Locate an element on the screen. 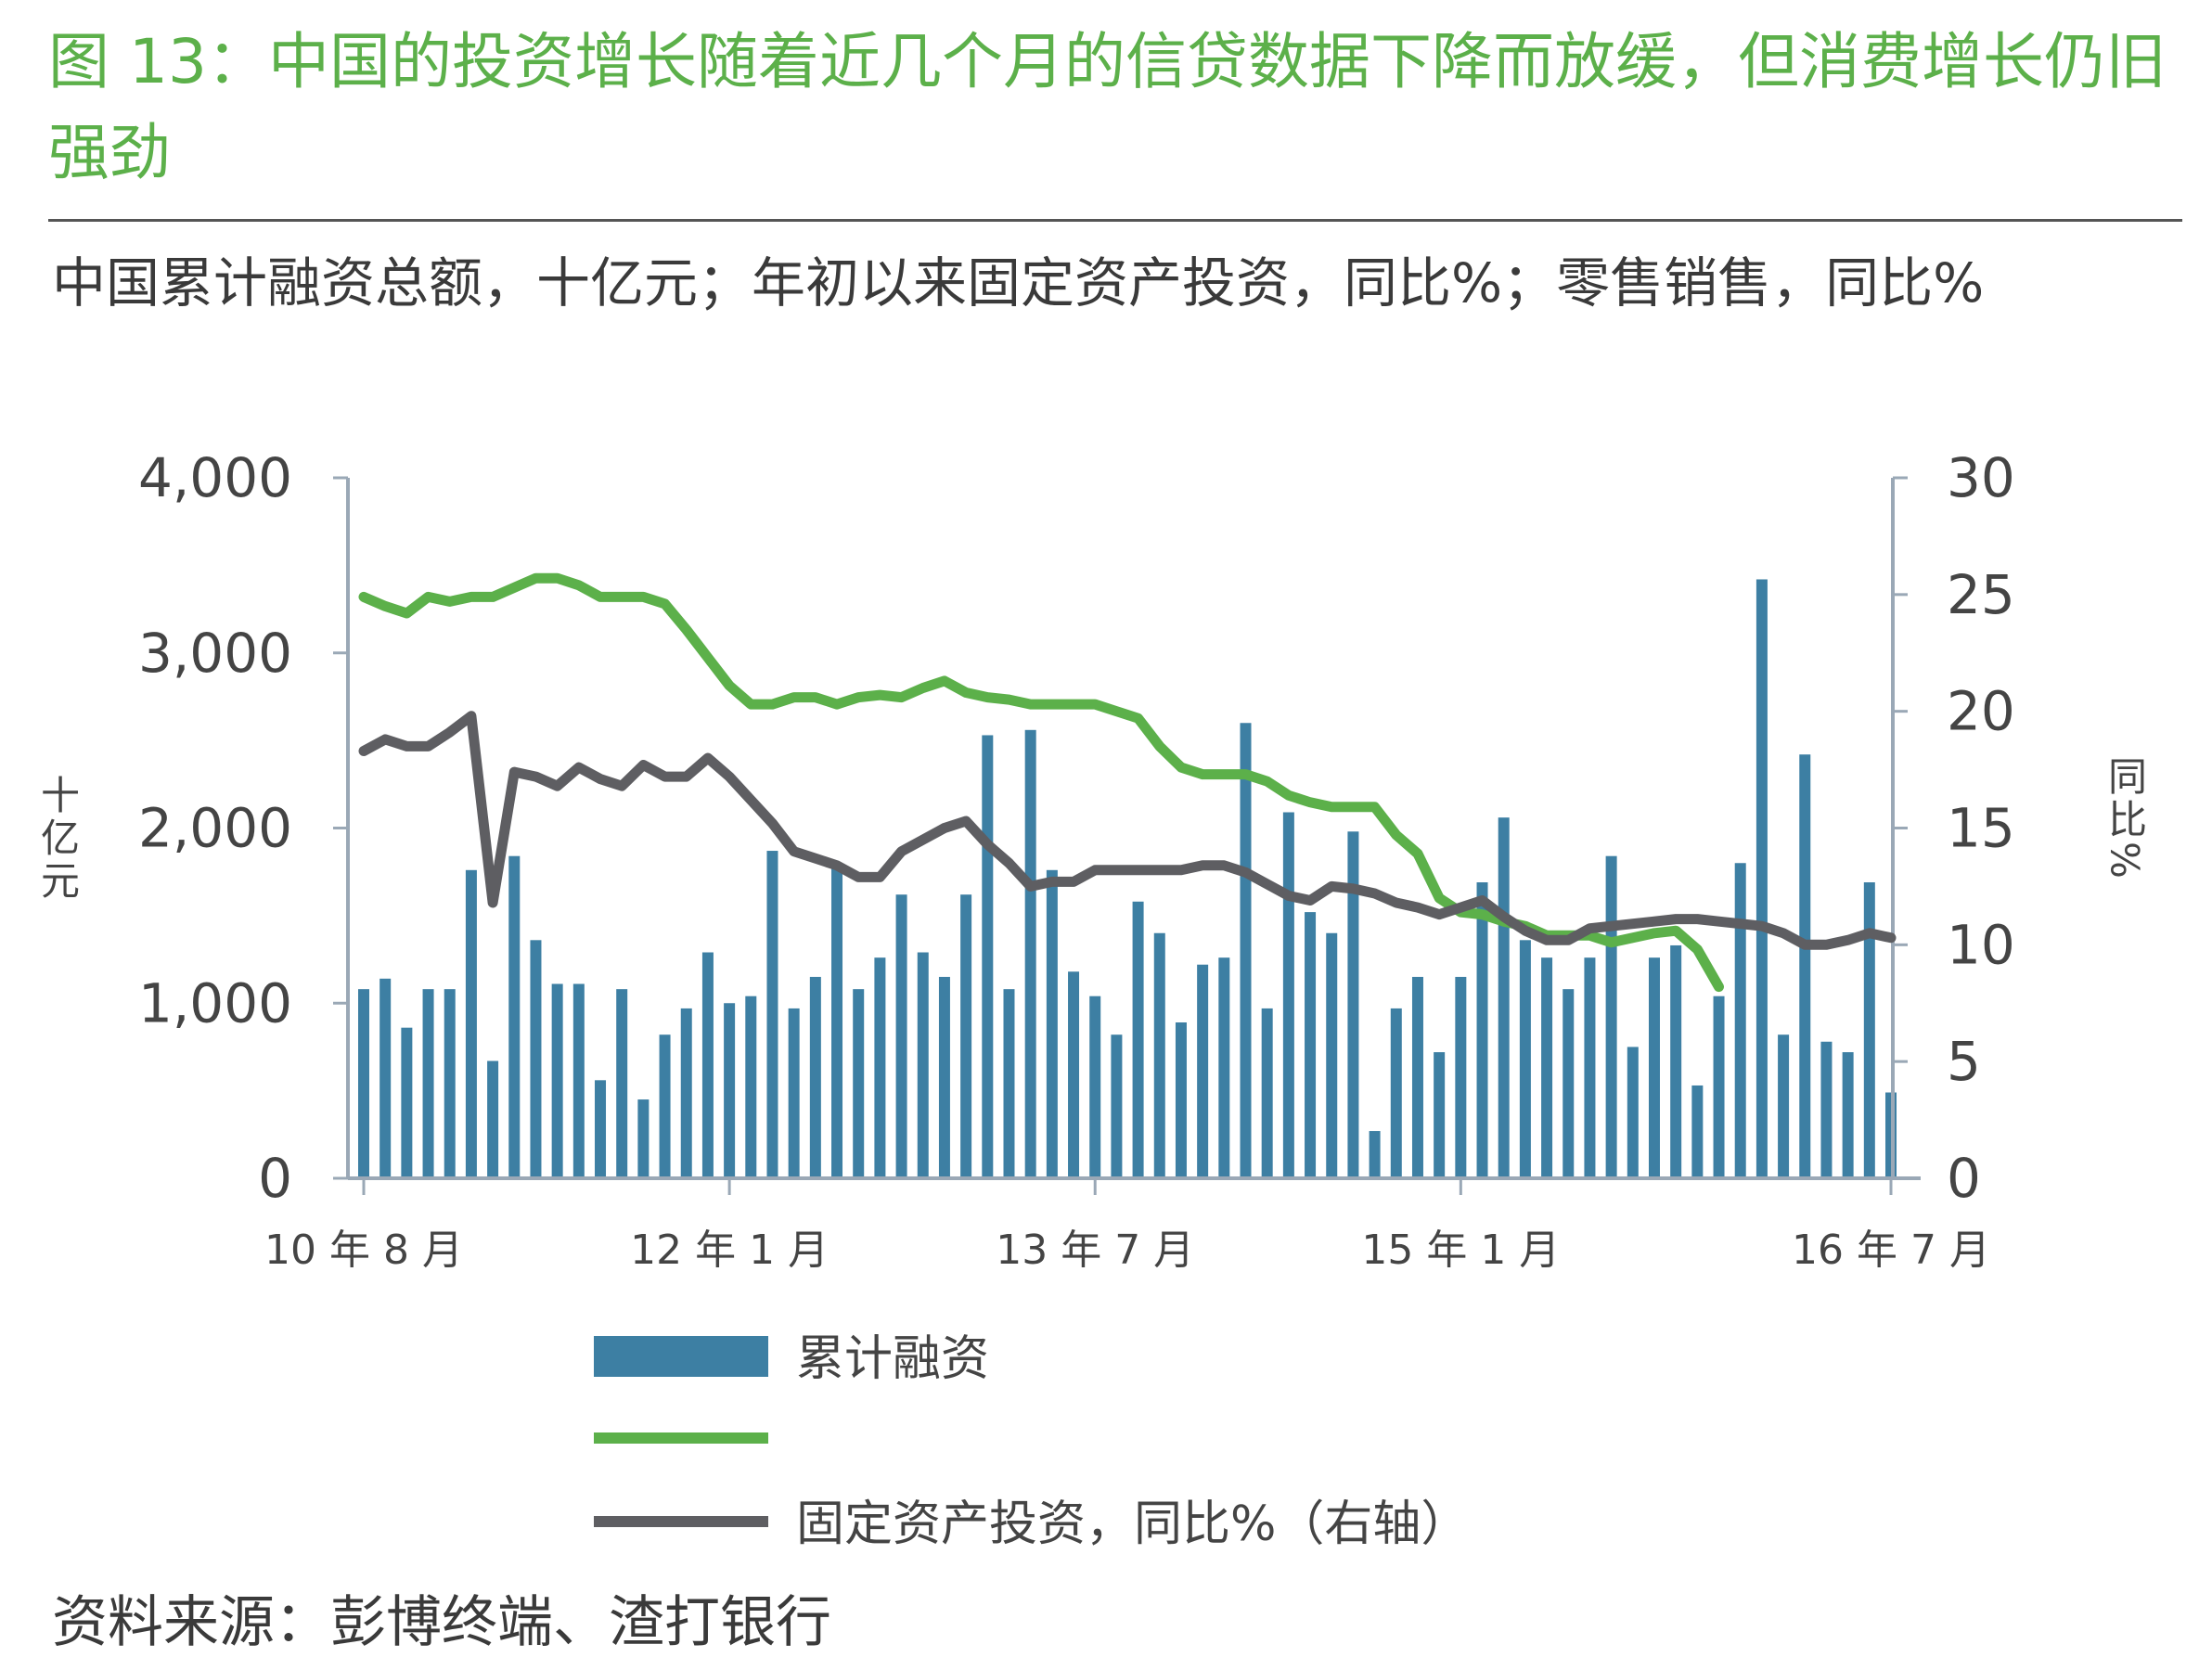  x-tick-label: 10 年 8 月 is located at coordinates (363, 1250).